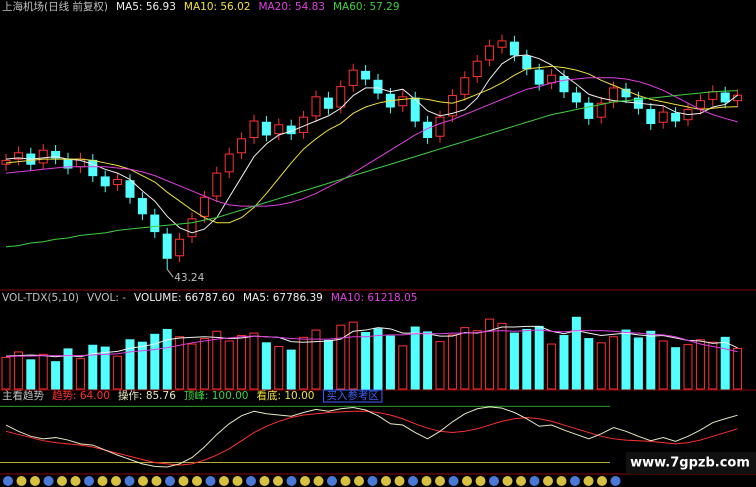  I want to click on legend-entry: 看底: 10.00, so click(286, 395).